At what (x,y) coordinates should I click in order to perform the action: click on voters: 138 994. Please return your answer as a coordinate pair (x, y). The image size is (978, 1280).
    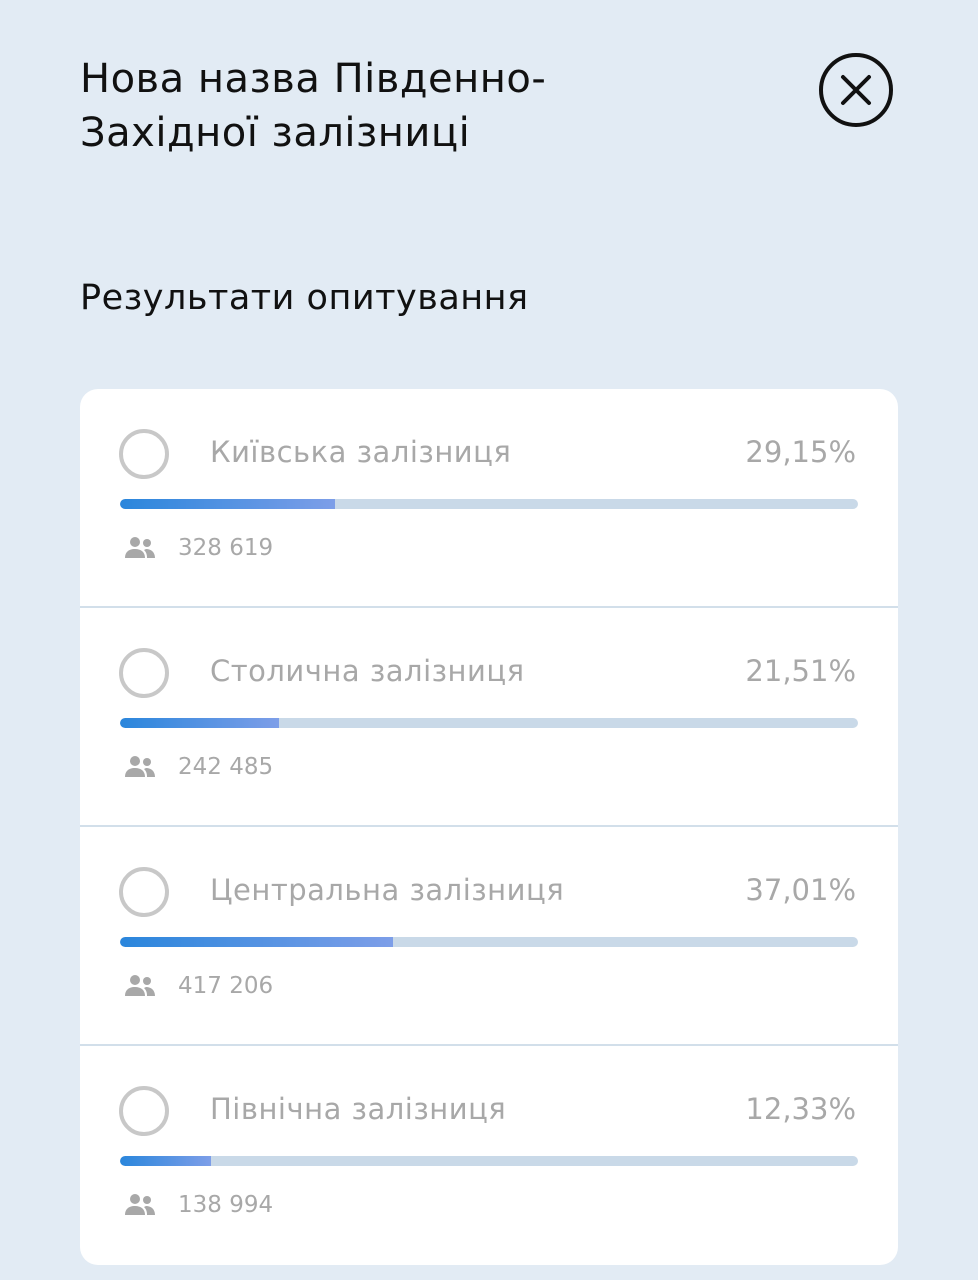
    Looking at the image, I should click on (198, 1205).